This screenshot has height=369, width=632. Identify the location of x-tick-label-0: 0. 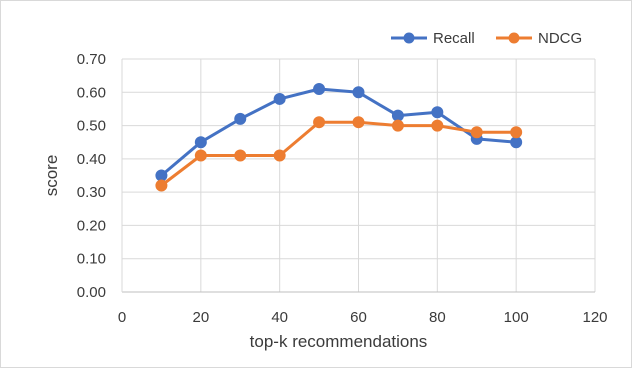
(122, 317).